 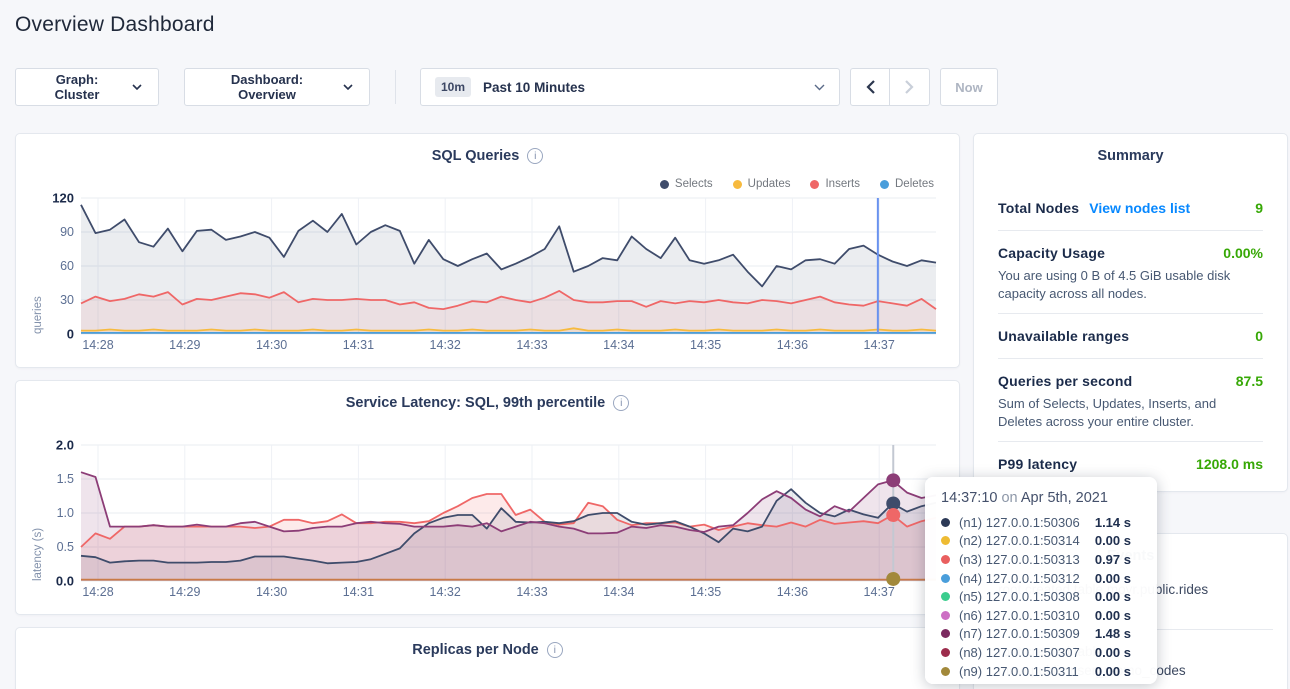 I want to click on summary-unavailable-ranges: Unavailable ranges 0, so click(x=1130, y=336).